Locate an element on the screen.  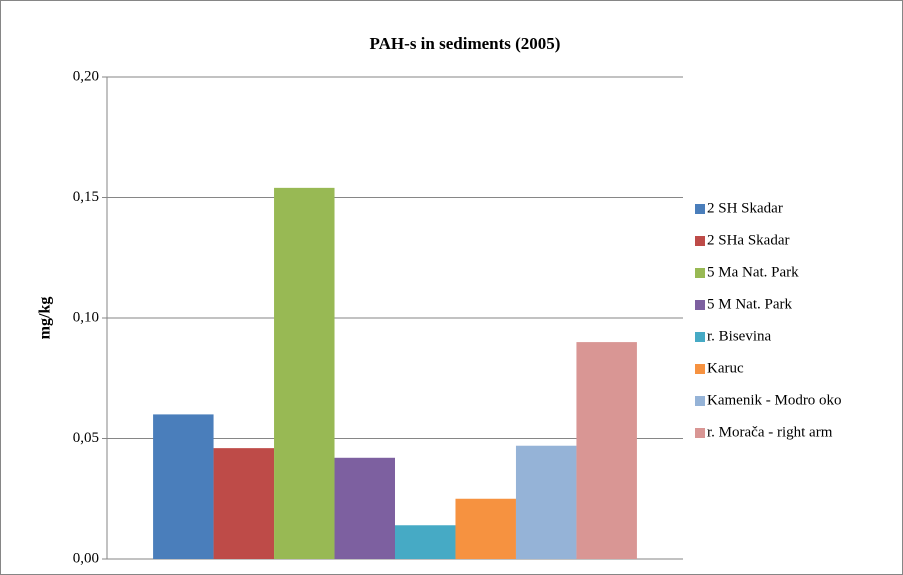
legend-label: Kamenik - Modro oko is located at coordinates (774, 400).